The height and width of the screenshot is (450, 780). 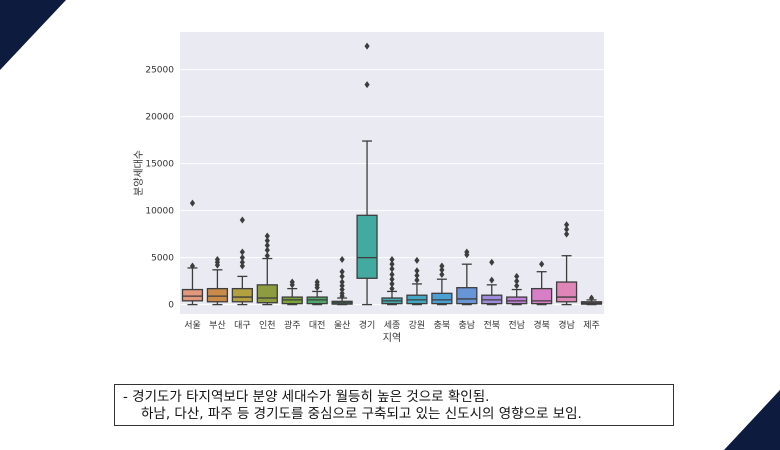 What do you see at coordinates (267, 325) in the screenshot?
I see `x-tick-label: 인천` at bounding box center [267, 325].